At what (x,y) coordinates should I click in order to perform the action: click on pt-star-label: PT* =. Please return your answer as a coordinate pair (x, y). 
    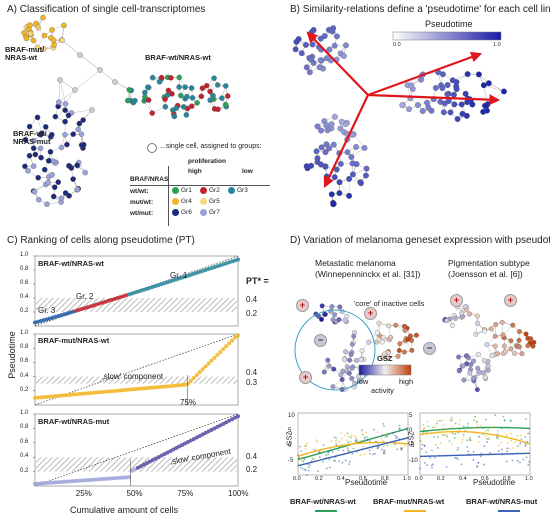
    Looking at the image, I should click on (257, 281).